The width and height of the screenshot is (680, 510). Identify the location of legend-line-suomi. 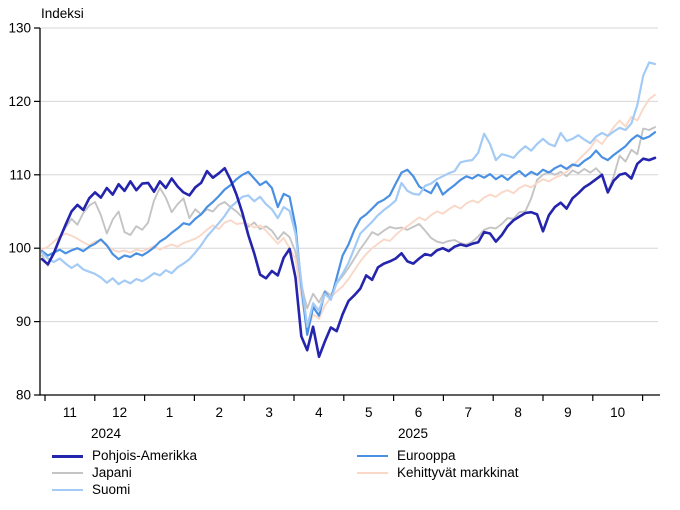
(67, 490).